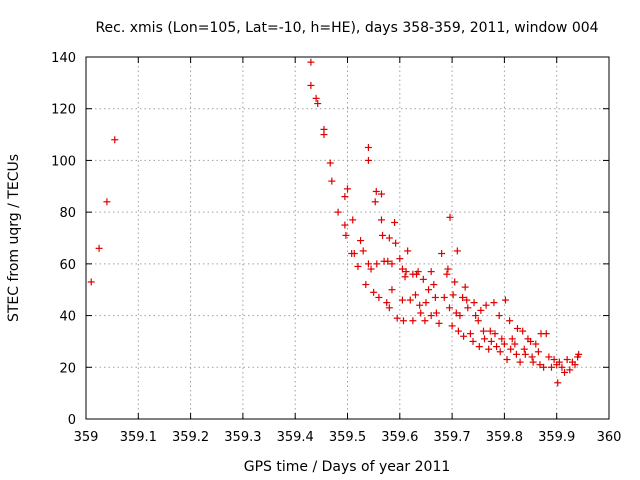 This screenshot has width=640, height=480. What do you see at coordinates (67, 368) in the screenshot?
I see `y-tick-label: 20` at bounding box center [67, 368].